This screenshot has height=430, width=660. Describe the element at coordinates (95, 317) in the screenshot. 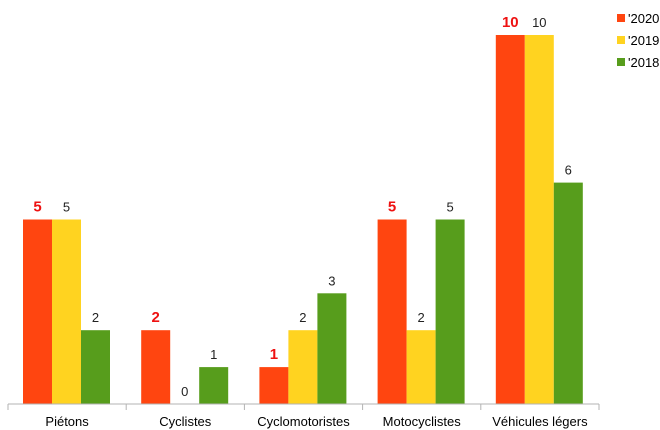

I see `value-label-2018-pietons: 2` at that location.